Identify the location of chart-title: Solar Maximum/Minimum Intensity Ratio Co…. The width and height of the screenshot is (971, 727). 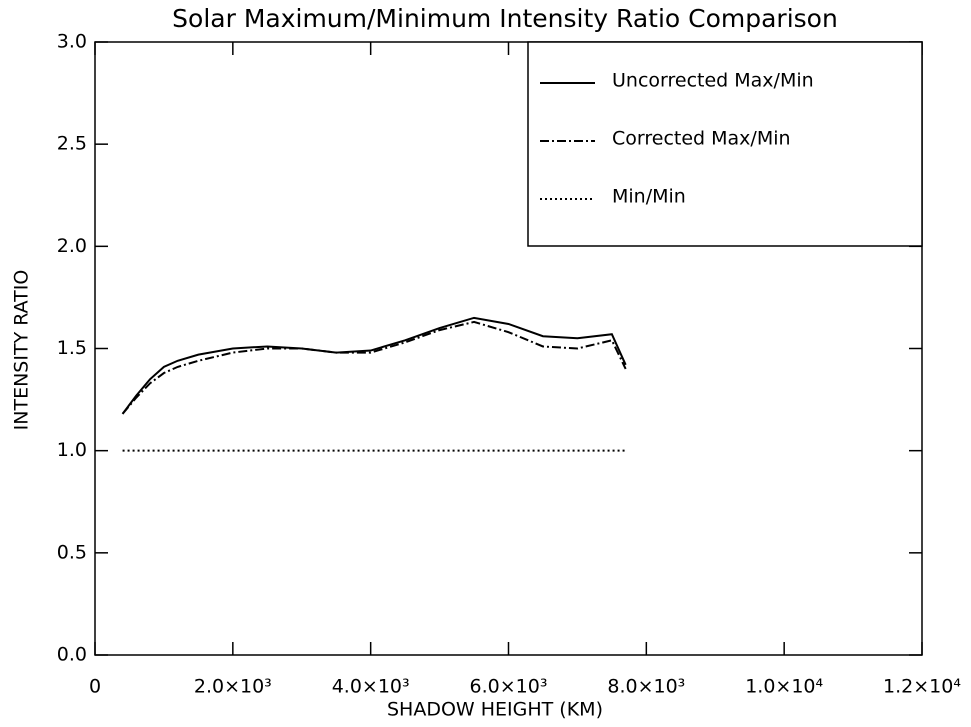
(505, 18).